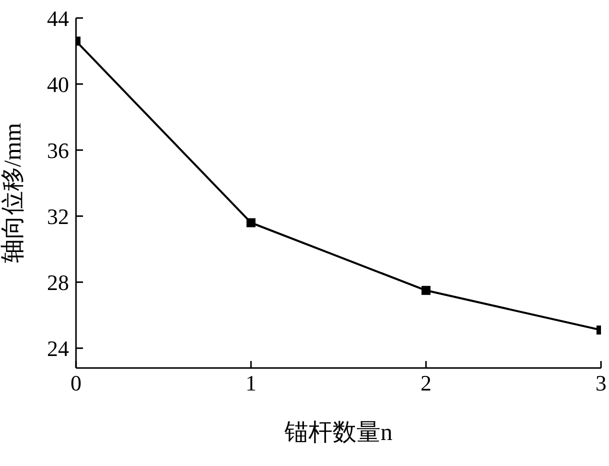 Image resolution: width=609 pixels, height=466 pixels. What do you see at coordinates (13, 193) in the screenshot?
I see `y-axis-title: 轴向位移/mm` at bounding box center [13, 193].